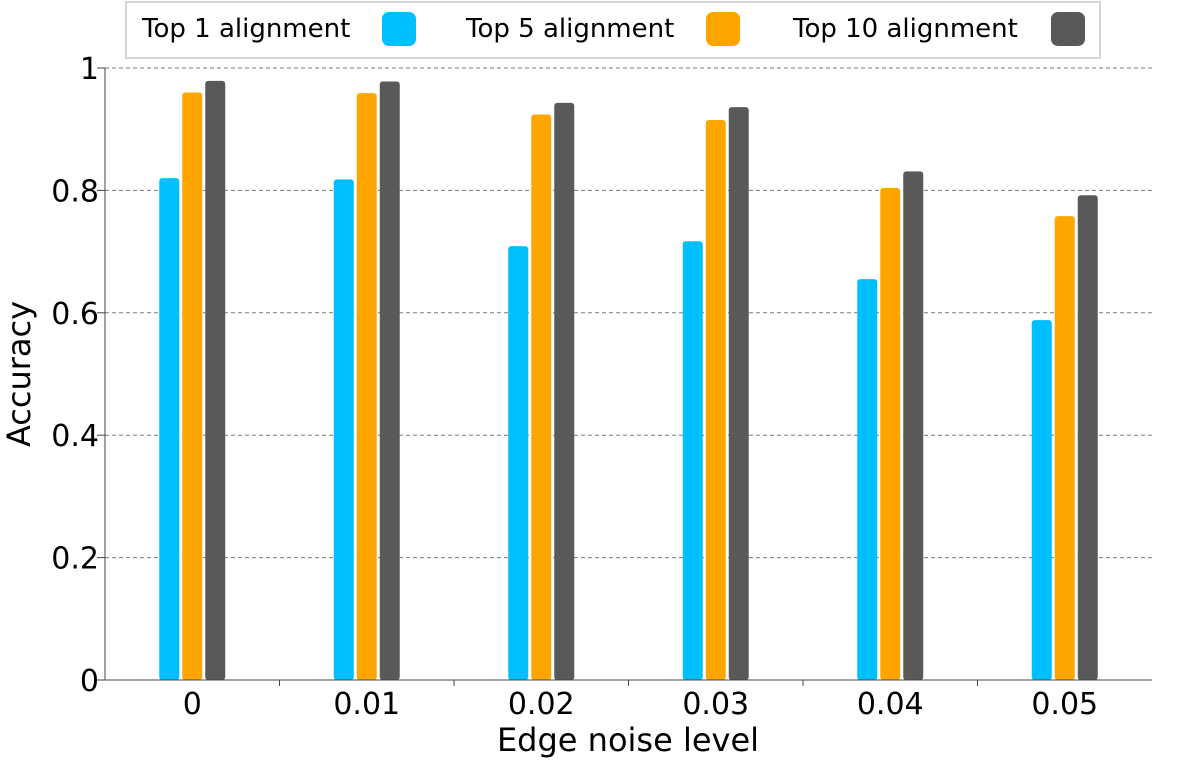  Describe the element at coordinates (564, 391) in the screenshot. I see `bar-top-10-alignment-0.02` at that location.